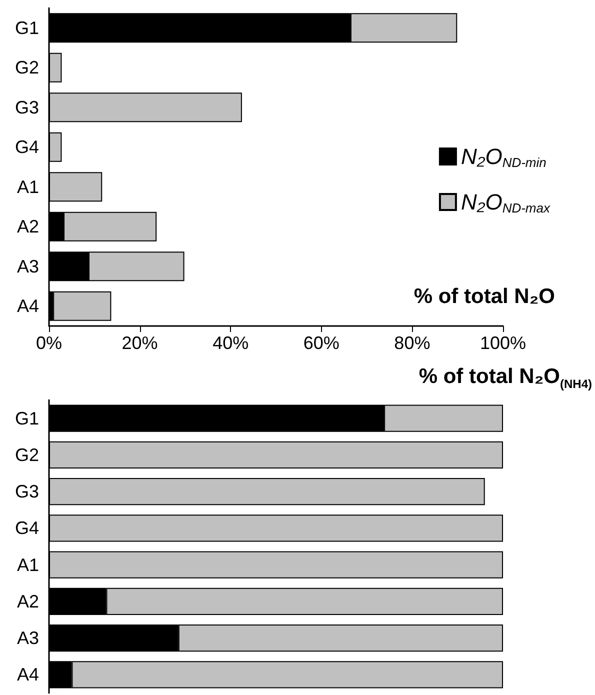  What do you see at coordinates (503, 343) in the screenshot?
I see `x-tick-label: 100%` at bounding box center [503, 343].